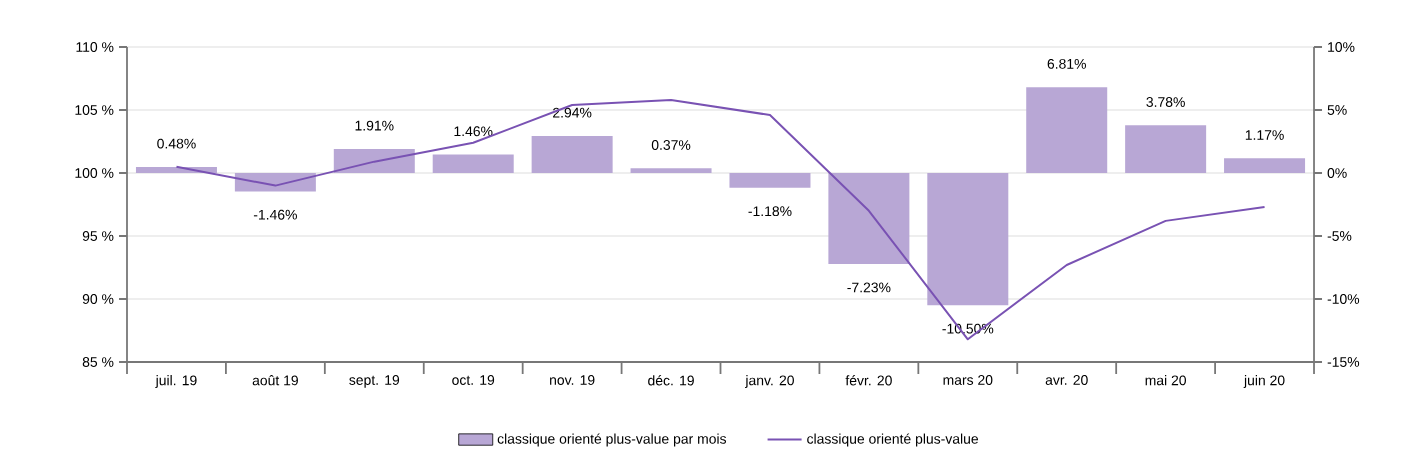 The width and height of the screenshot is (1418, 469). Describe the element at coordinates (769, 382) in the screenshot. I see `x-tick-label: janv. 20` at that location.